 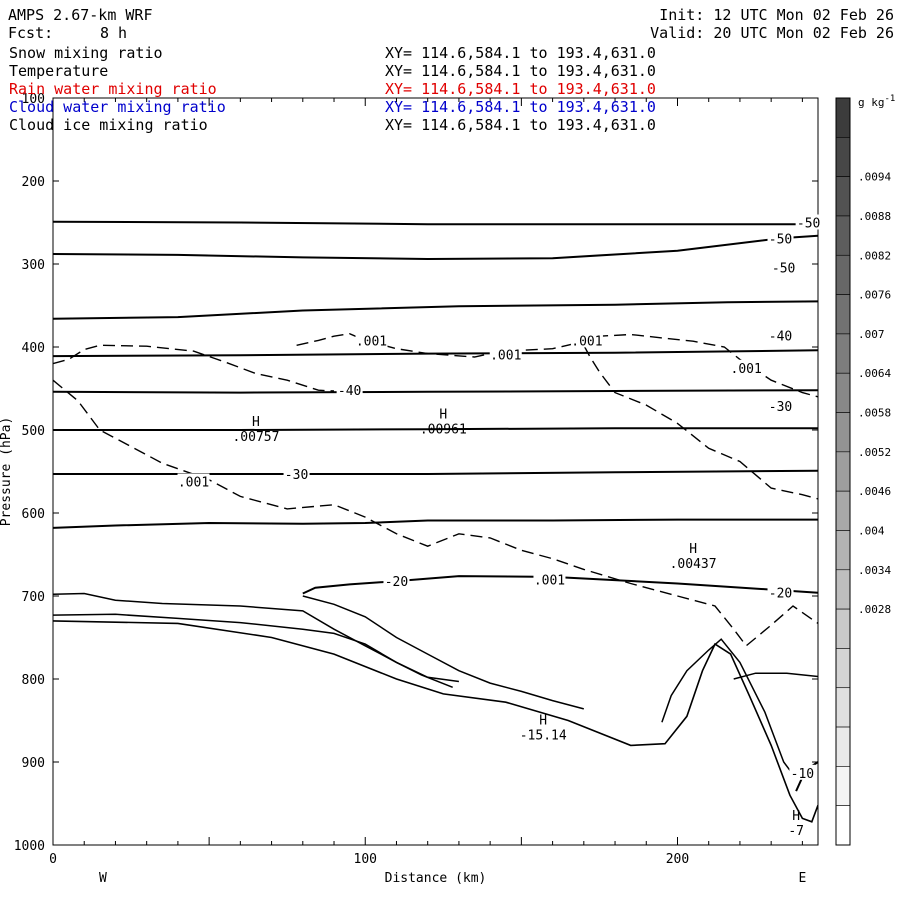 What do you see at coordinates (117, 107) in the screenshot?
I see `field-name: Cloud water mixing ratio` at bounding box center [117, 107].